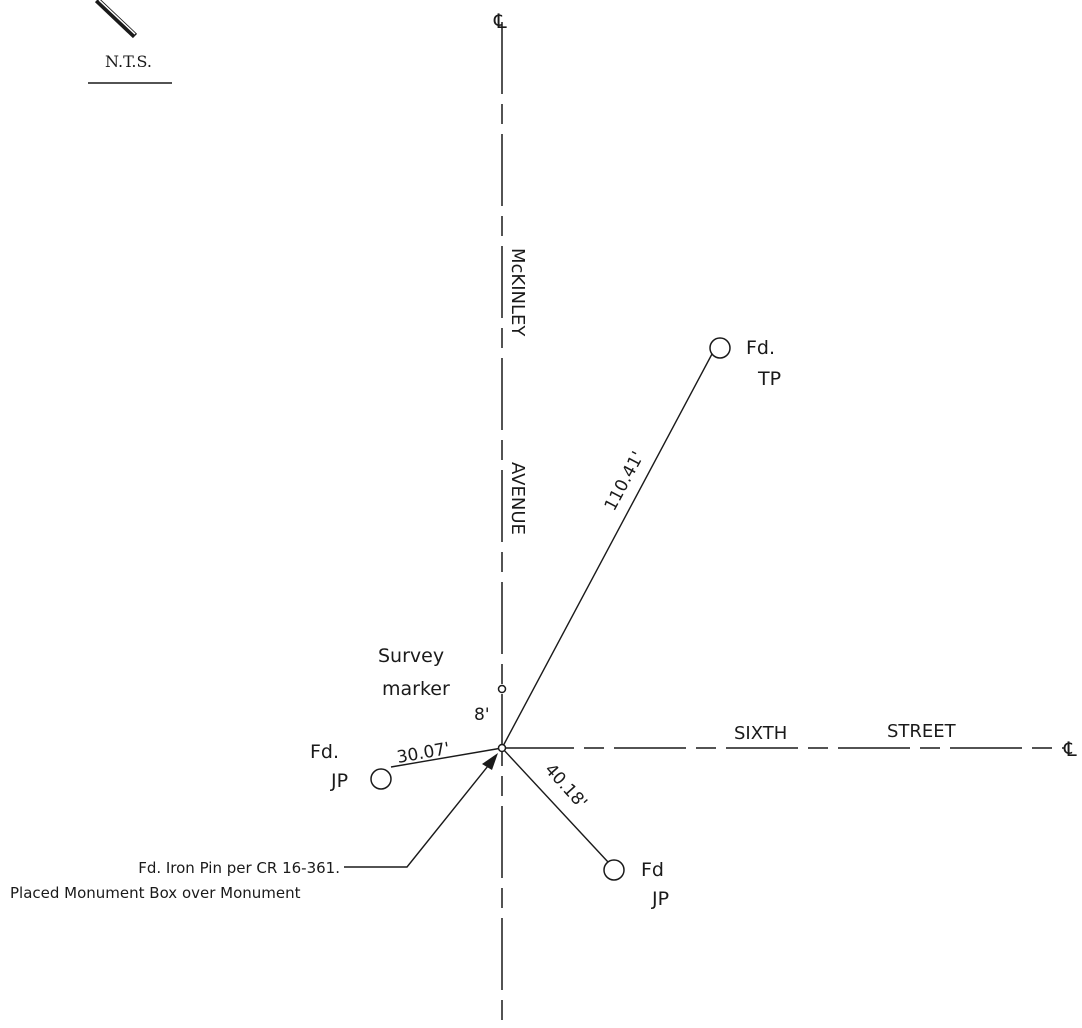 The height and width of the screenshot is (1028, 1082). I want to click on monument-jp-west-label-1: Fd., so click(324, 752).